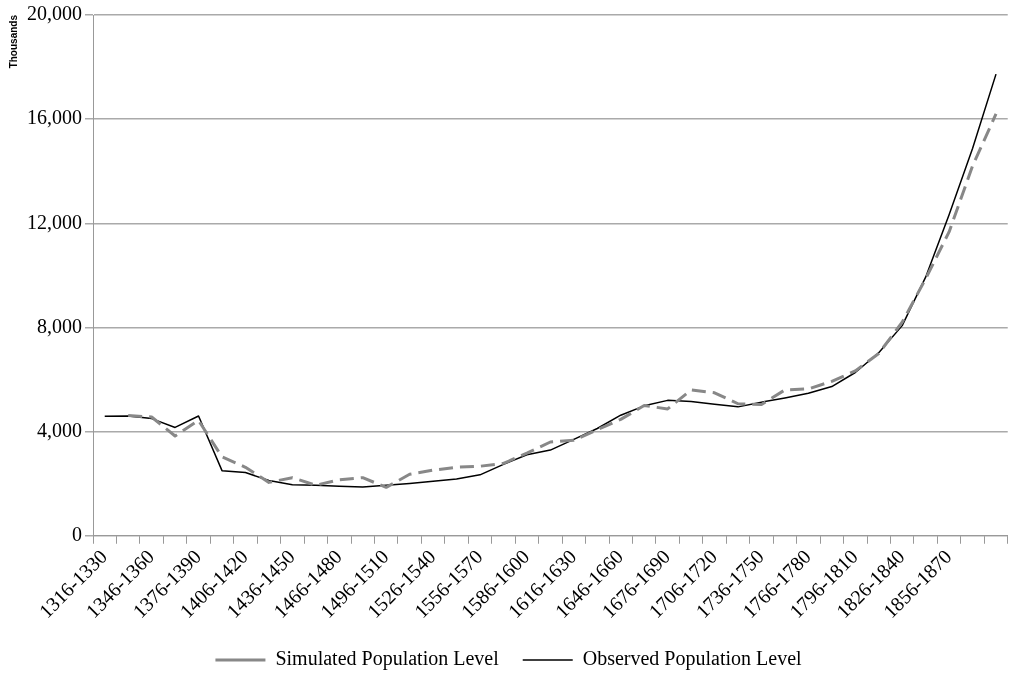  Describe the element at coordinates (54, 221) in the screenshot. I see `y-tick-label: 12,000` at that location.